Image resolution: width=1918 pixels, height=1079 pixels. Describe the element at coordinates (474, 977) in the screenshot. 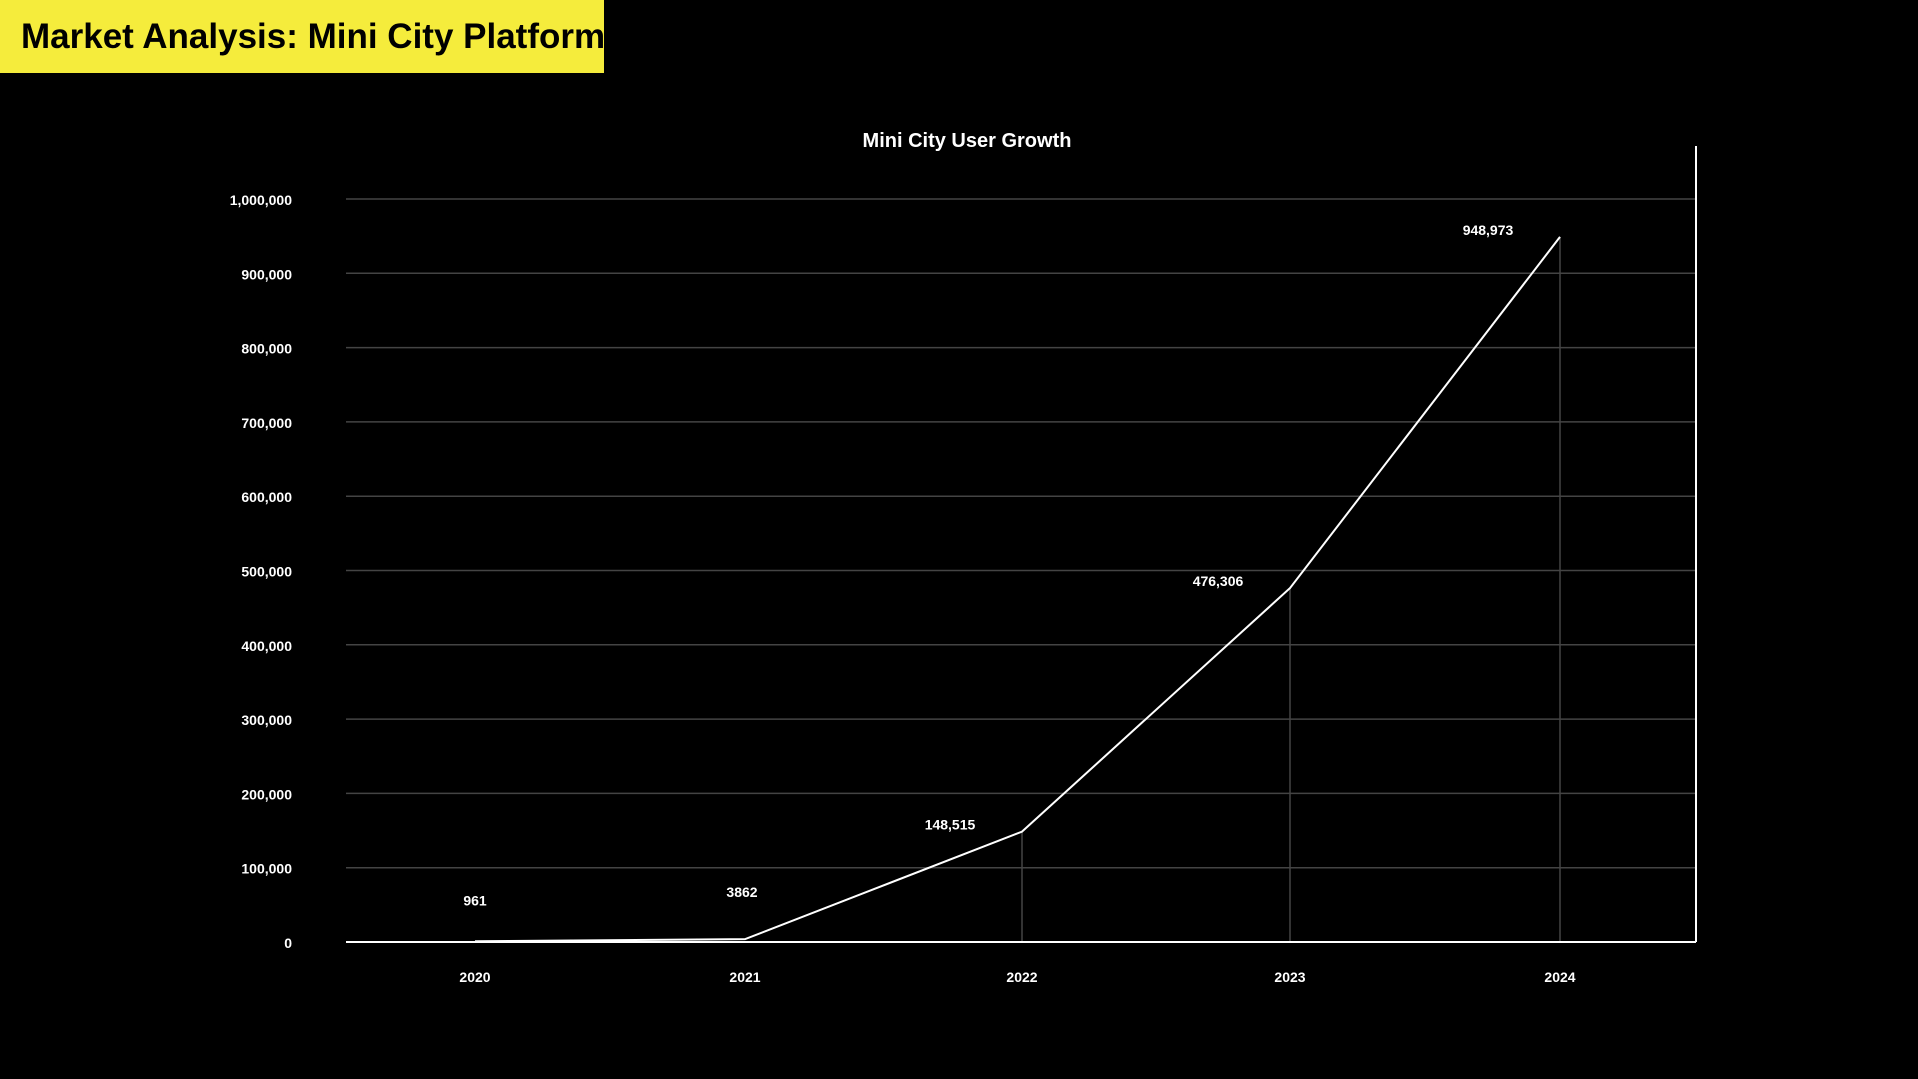

I see `x-tick-label: 2020` at that location.